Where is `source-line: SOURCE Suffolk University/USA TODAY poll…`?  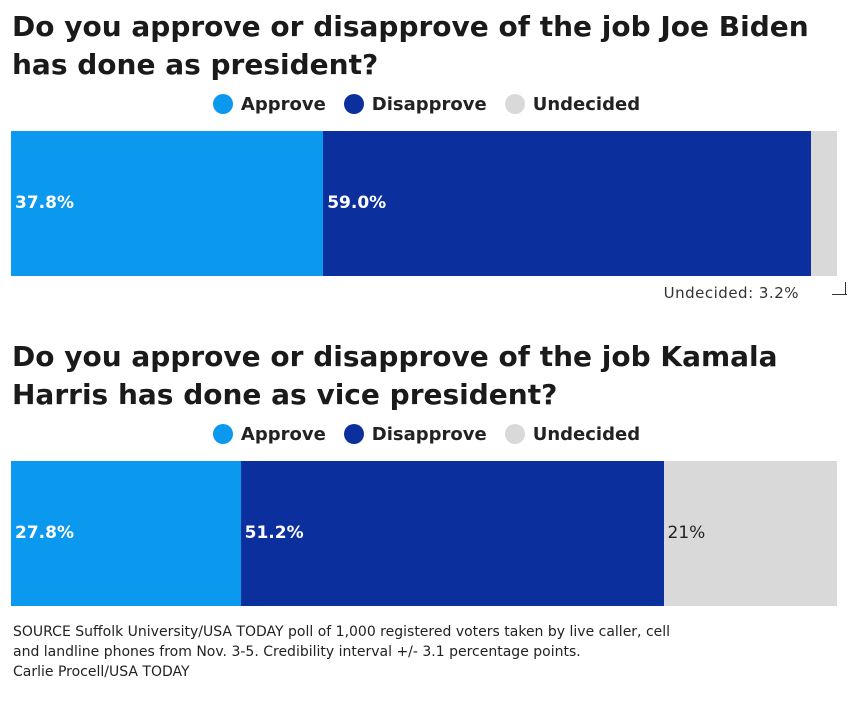 source-line: SOURCE Suffolk University/USA TODAY poll… is located at coordinates (342, 632).